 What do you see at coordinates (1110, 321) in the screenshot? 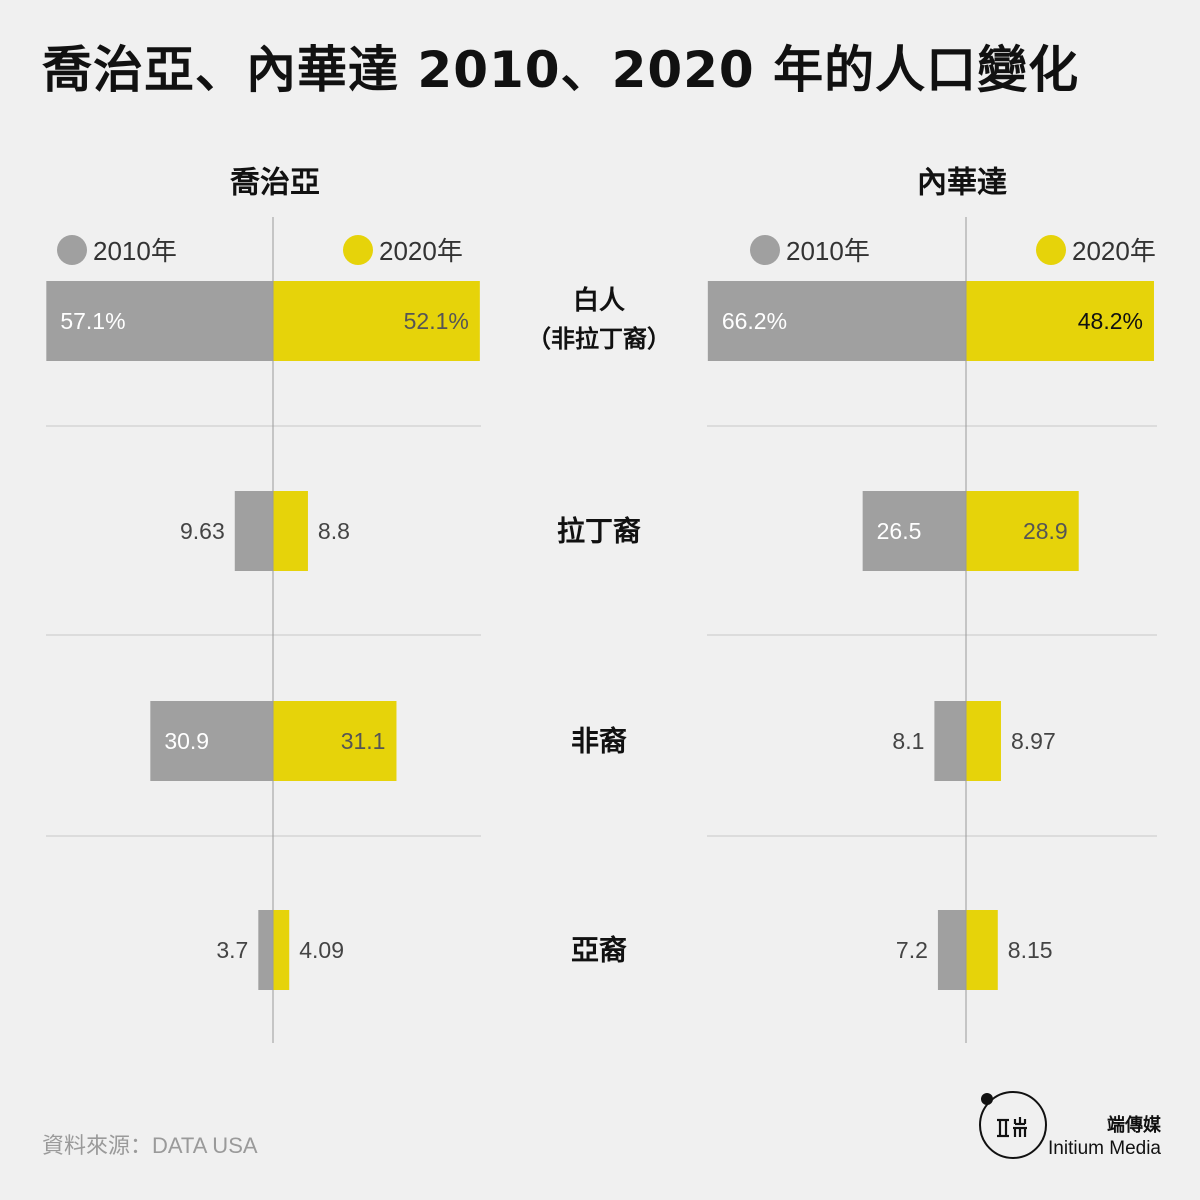
I see `value-label-2020: 48.2%` at bounding box center [1110, 321].